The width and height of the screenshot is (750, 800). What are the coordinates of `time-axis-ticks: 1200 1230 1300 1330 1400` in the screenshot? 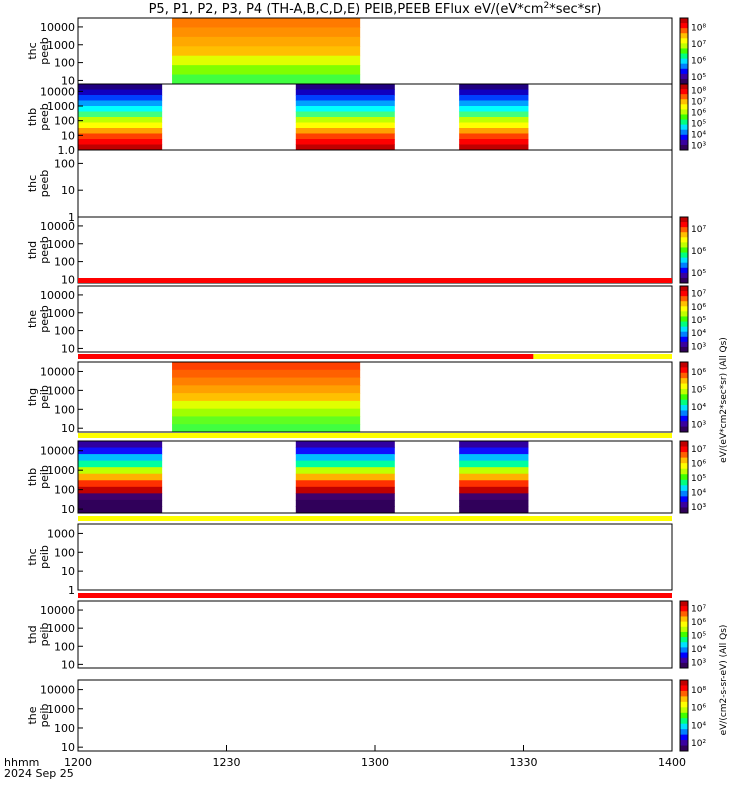 It's located at (375, 757).